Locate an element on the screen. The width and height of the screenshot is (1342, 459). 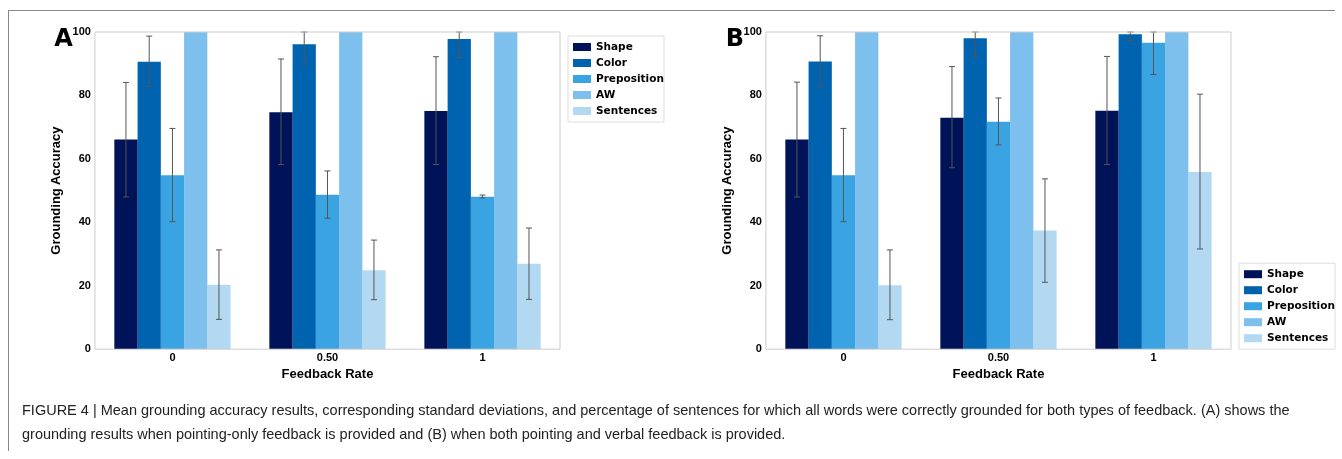
caption: FIGURE 4 | Mean grounding accuracy results, corresponding standard deviations, and percentage of sentences for which all words were correctly grounded for both types of feedback. (A) shows the grounding results when pointing-only feedback is provided and (B) when both pointing and verbal feedback is provided. is located at coordinates (656, 422).